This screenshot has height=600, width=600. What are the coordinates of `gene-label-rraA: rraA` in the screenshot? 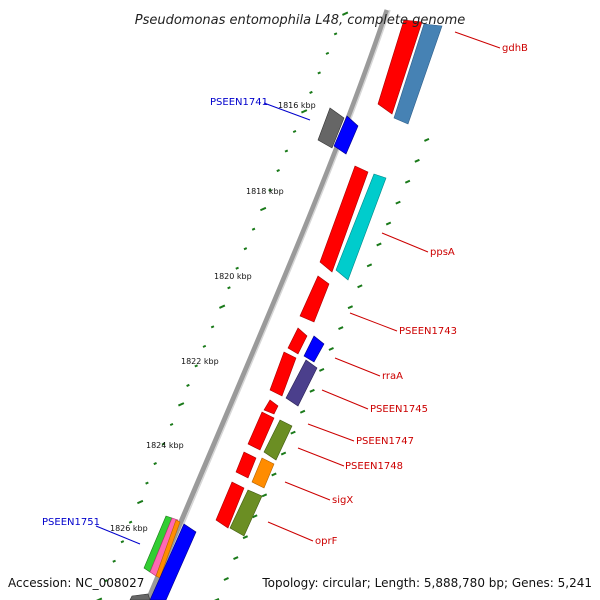 It's located at (392, 376).